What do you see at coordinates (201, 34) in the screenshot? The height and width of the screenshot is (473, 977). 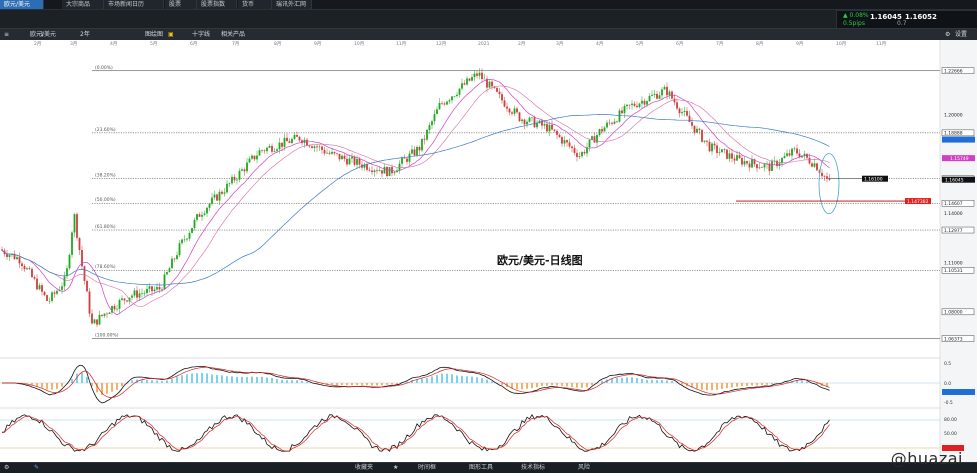 I see `layout-button: 十字线` at bounding box center [201, 34].